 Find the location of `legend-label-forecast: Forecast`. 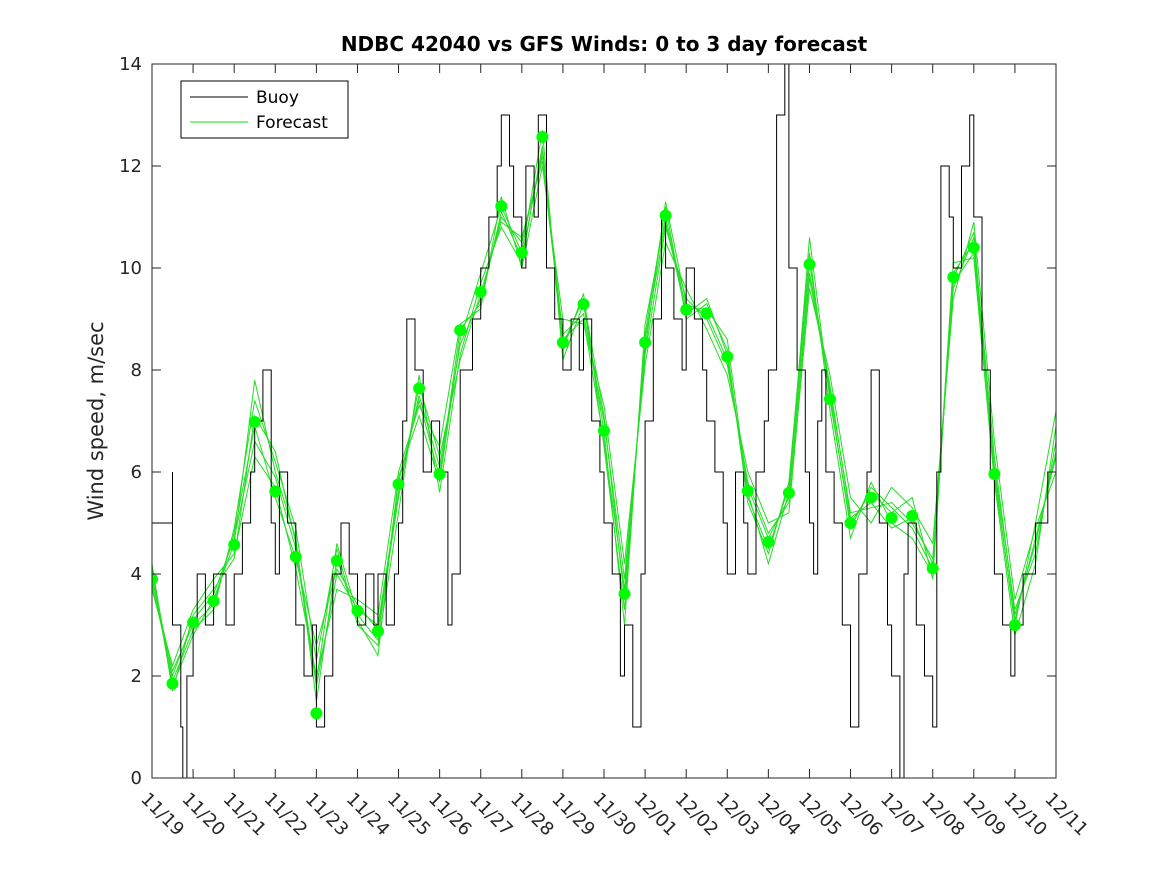

legend-label-forecast: Forecast is located at coordinates (292, 123).